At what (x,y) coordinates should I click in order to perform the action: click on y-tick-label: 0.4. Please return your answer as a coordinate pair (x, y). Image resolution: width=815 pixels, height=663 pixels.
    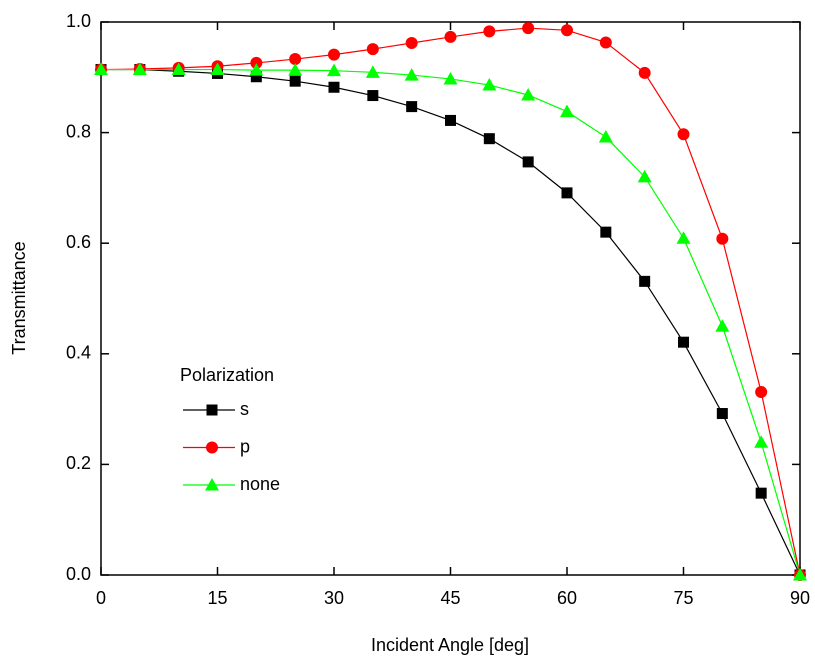
    Looking at the image, I should click on (78, 353).